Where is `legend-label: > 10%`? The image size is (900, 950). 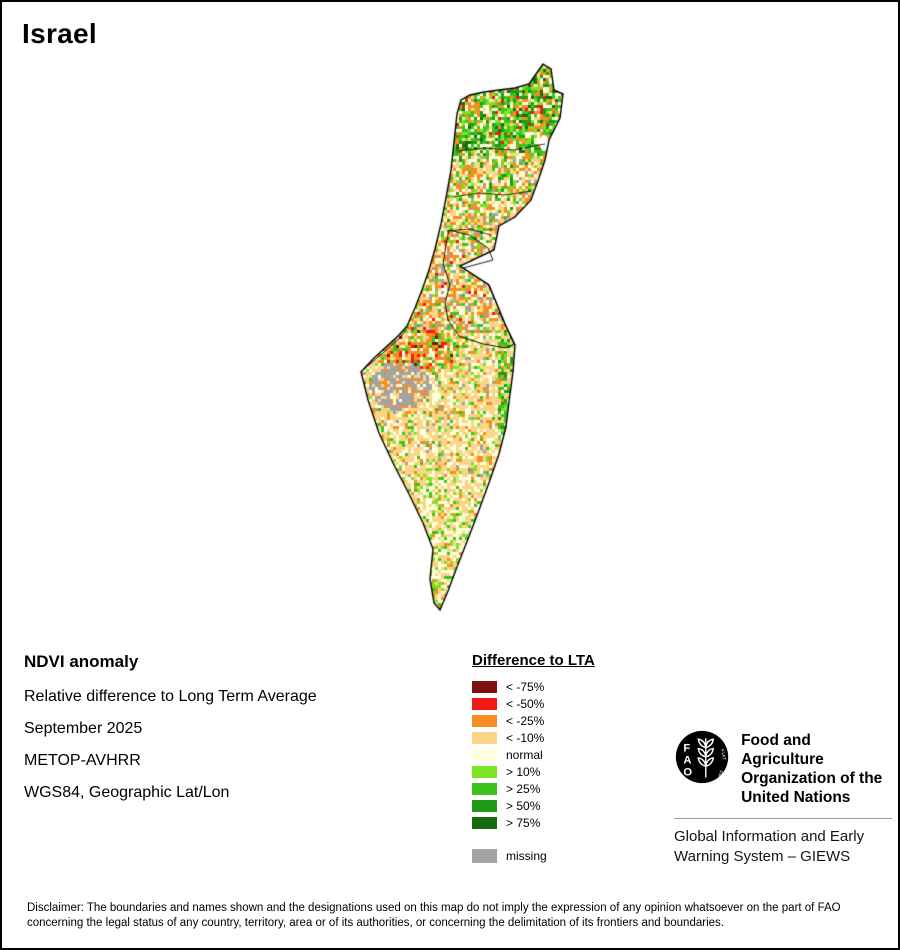 legend-label: > 10% is located at coordinates (523, 771).